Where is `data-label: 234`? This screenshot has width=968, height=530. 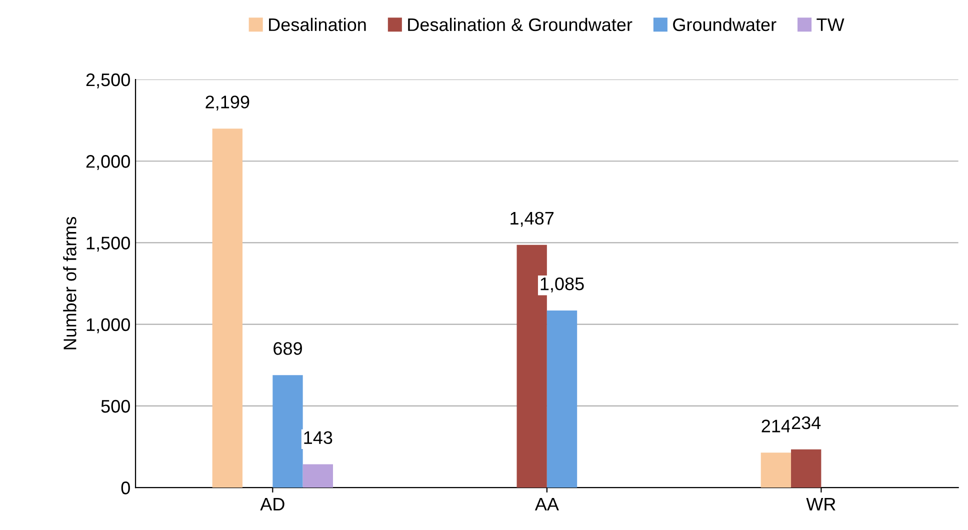
data-label: 234 is located at coordinates (806, 423).